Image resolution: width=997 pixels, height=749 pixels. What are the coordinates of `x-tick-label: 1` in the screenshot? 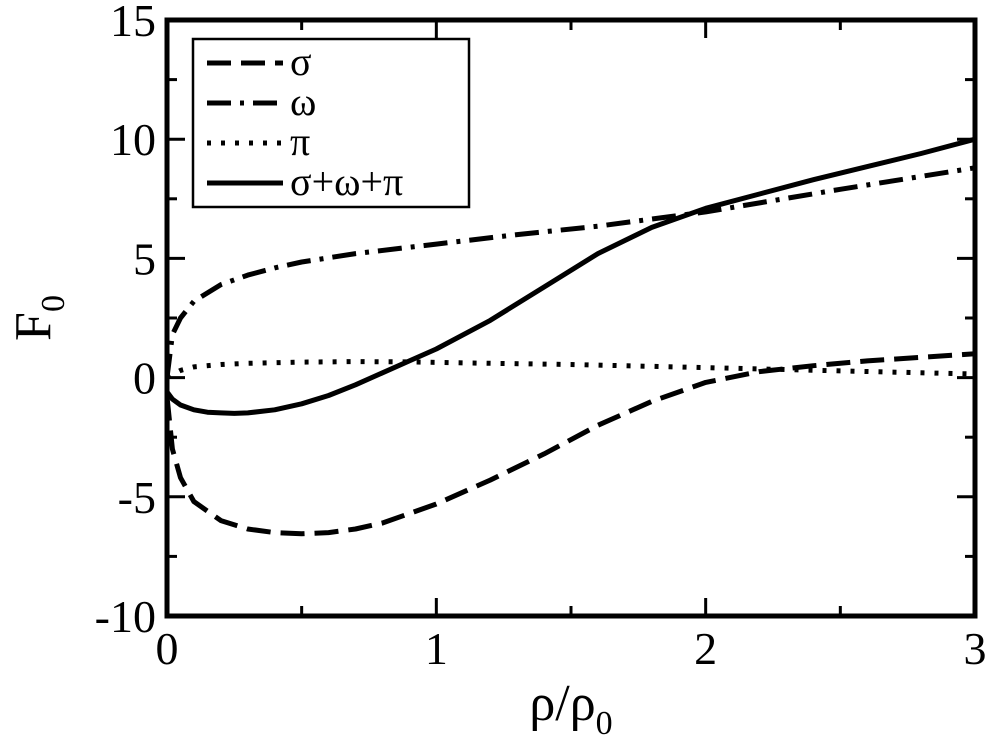 It's located at (436, 648).